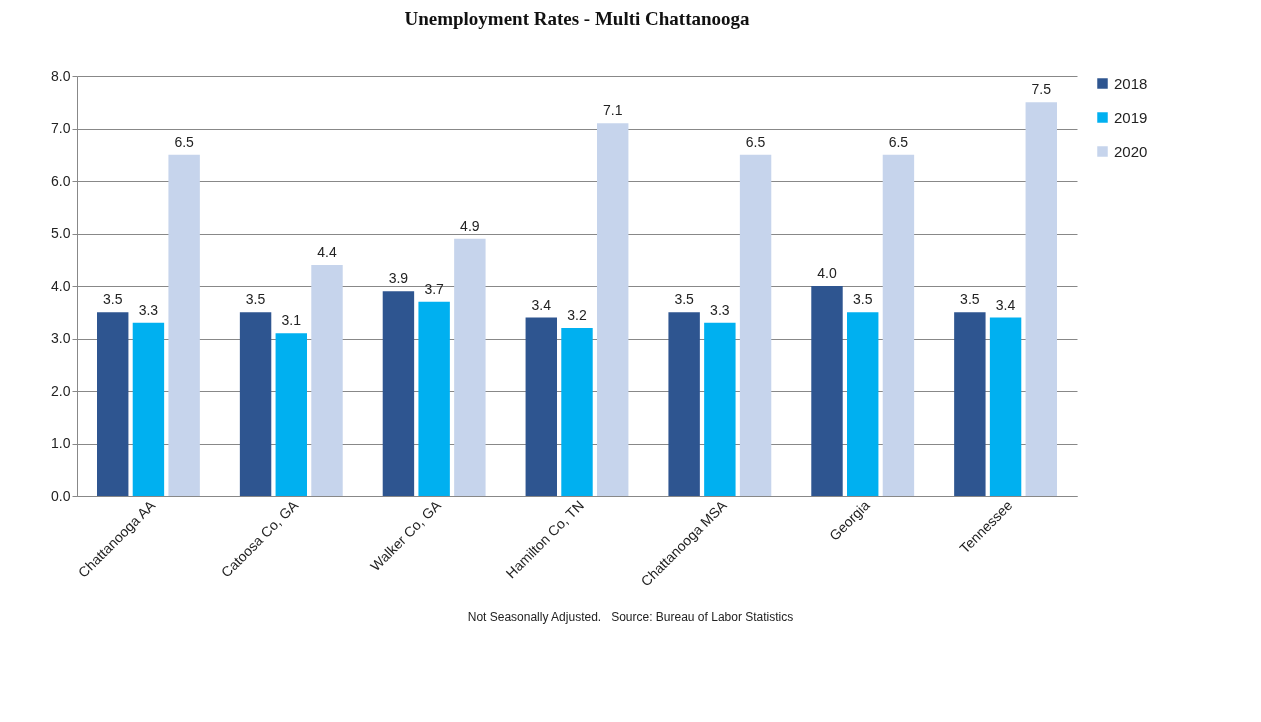  I want to click on y-tick-label: 6.0, so click(61, 180).